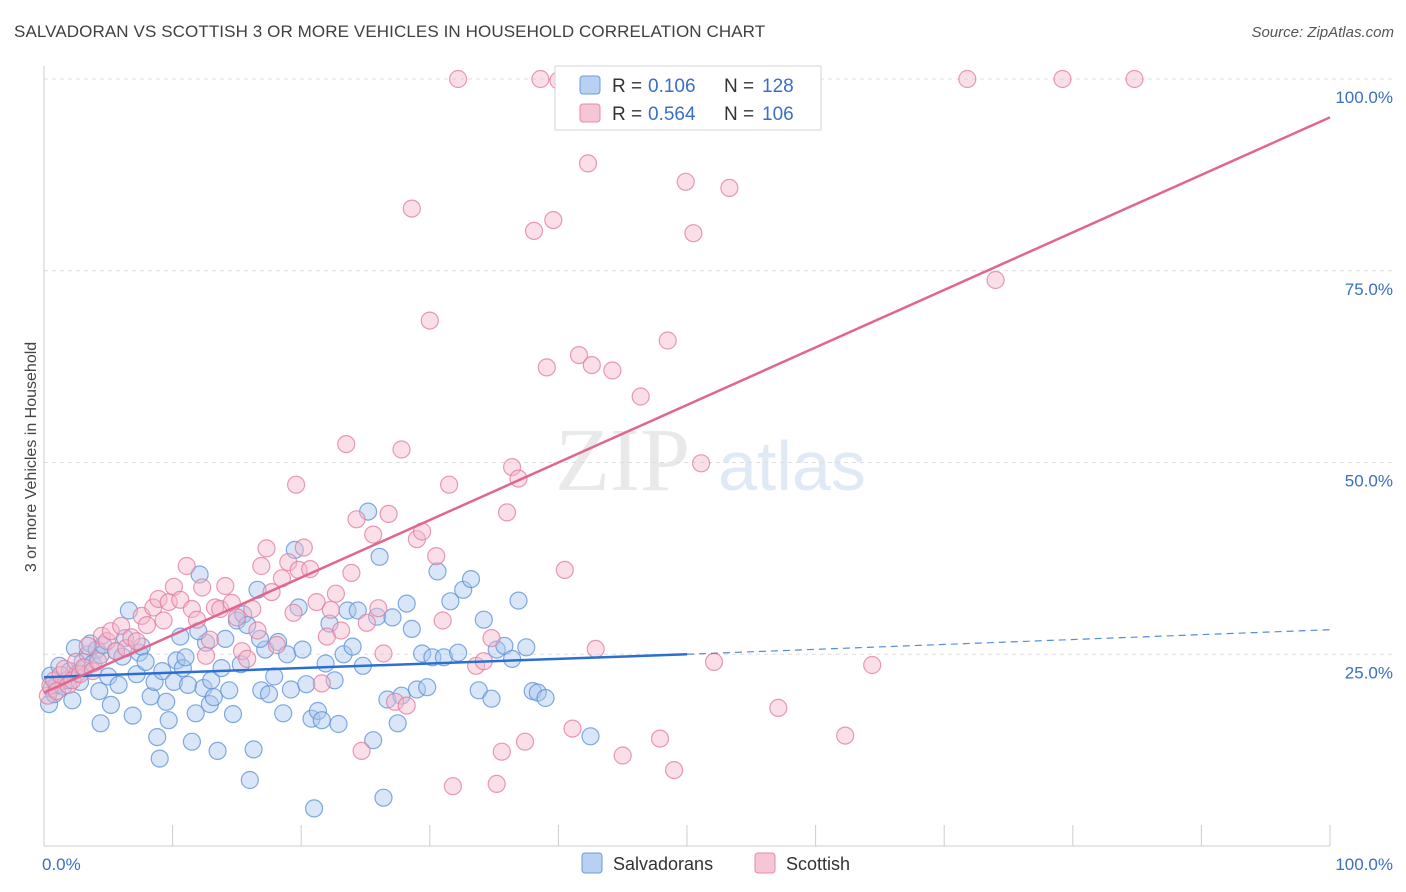 The height and width of the screenshot is (892, 1406). I want to click on correlation-legend: R = 0.106 N = 128 R = 0.564 N = 106, so click(688, 98).